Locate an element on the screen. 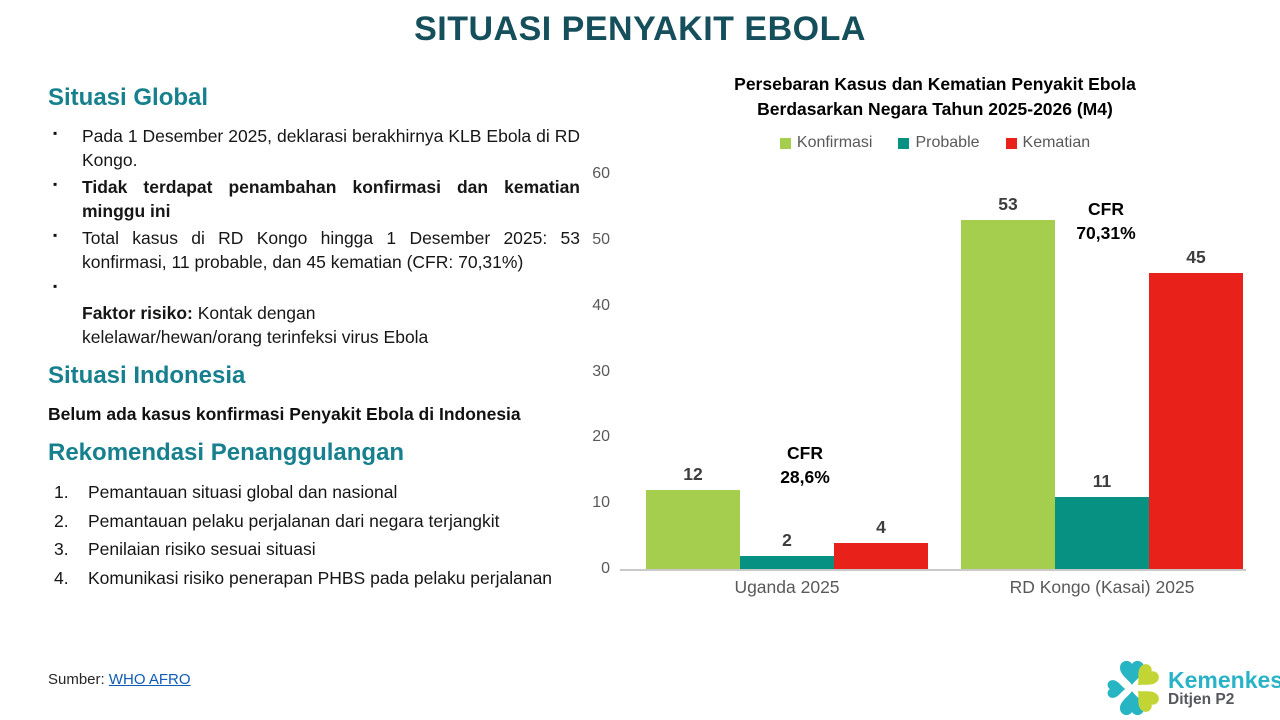 The height and width of the screenshot is (720, 1280). source-label: Sumber: is located at coordinates (76, 679).